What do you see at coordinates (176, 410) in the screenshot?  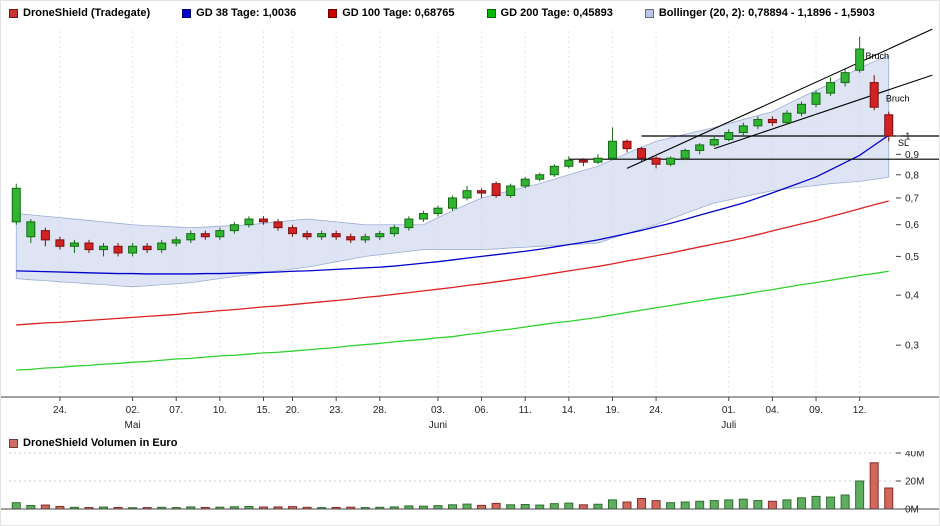 I see `svg-text: 07.` at bounding box center [176, 410].